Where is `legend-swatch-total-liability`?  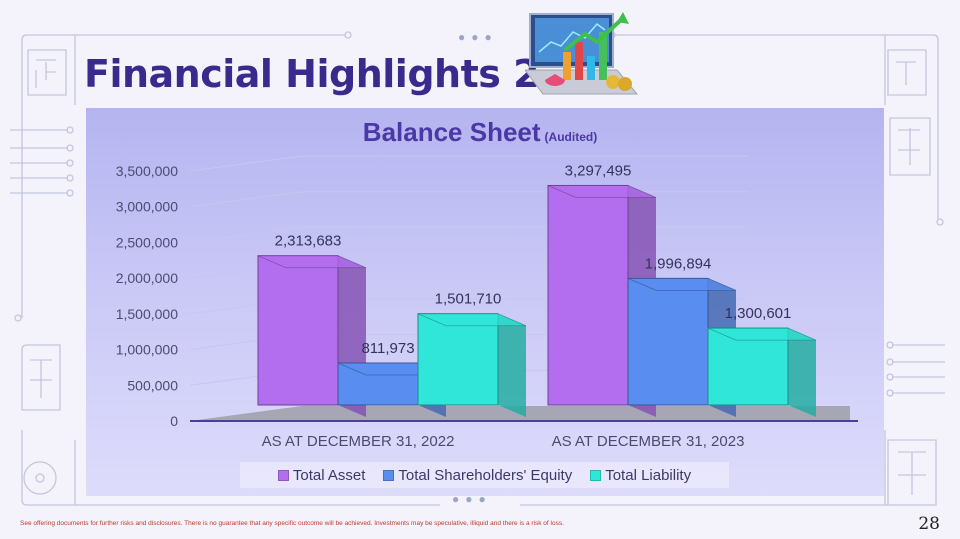 legend-swatch-total-liability is located at coordinates (596, 475).